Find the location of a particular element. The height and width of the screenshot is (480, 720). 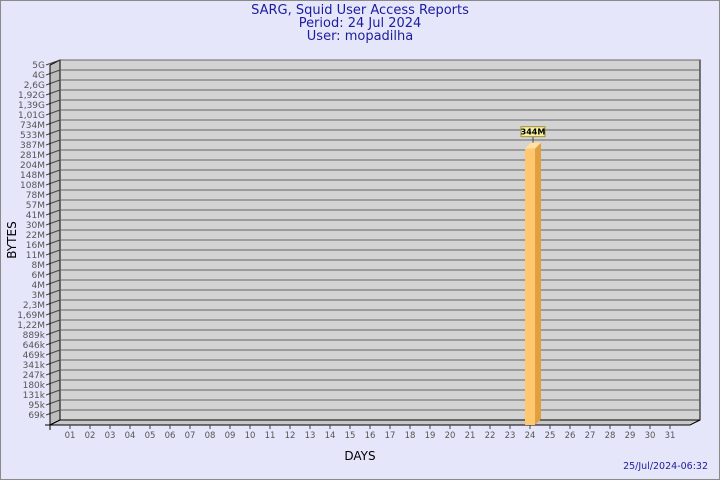

y-tick-label: 180k is located at coordinates (34, 386).